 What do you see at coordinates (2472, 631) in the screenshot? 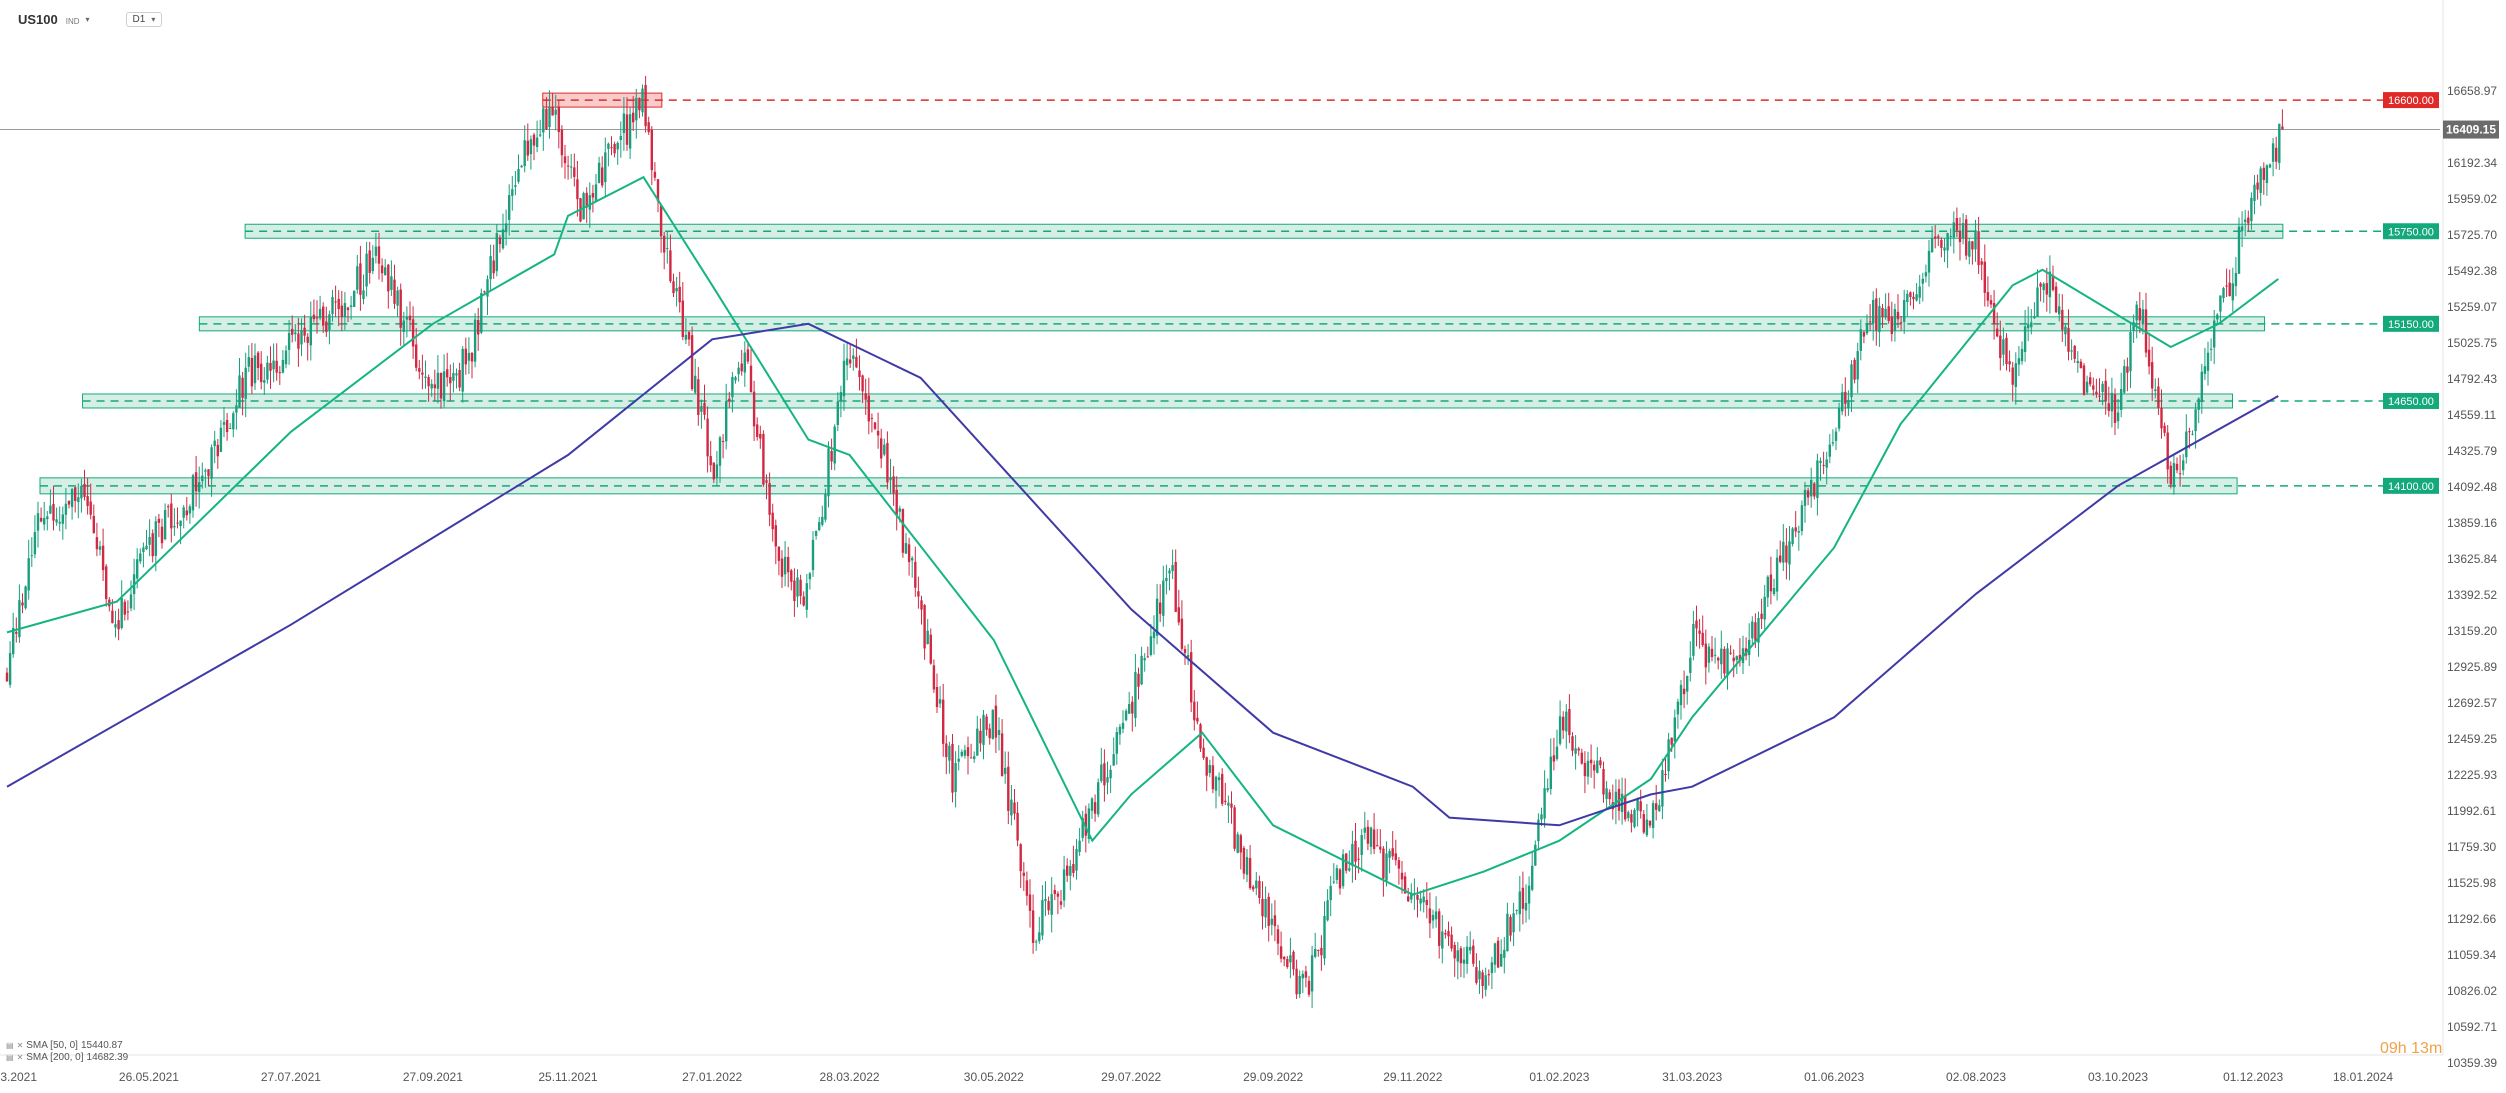
I see `y-tick-label: 13159.20` at bounding box center [2472, 631].